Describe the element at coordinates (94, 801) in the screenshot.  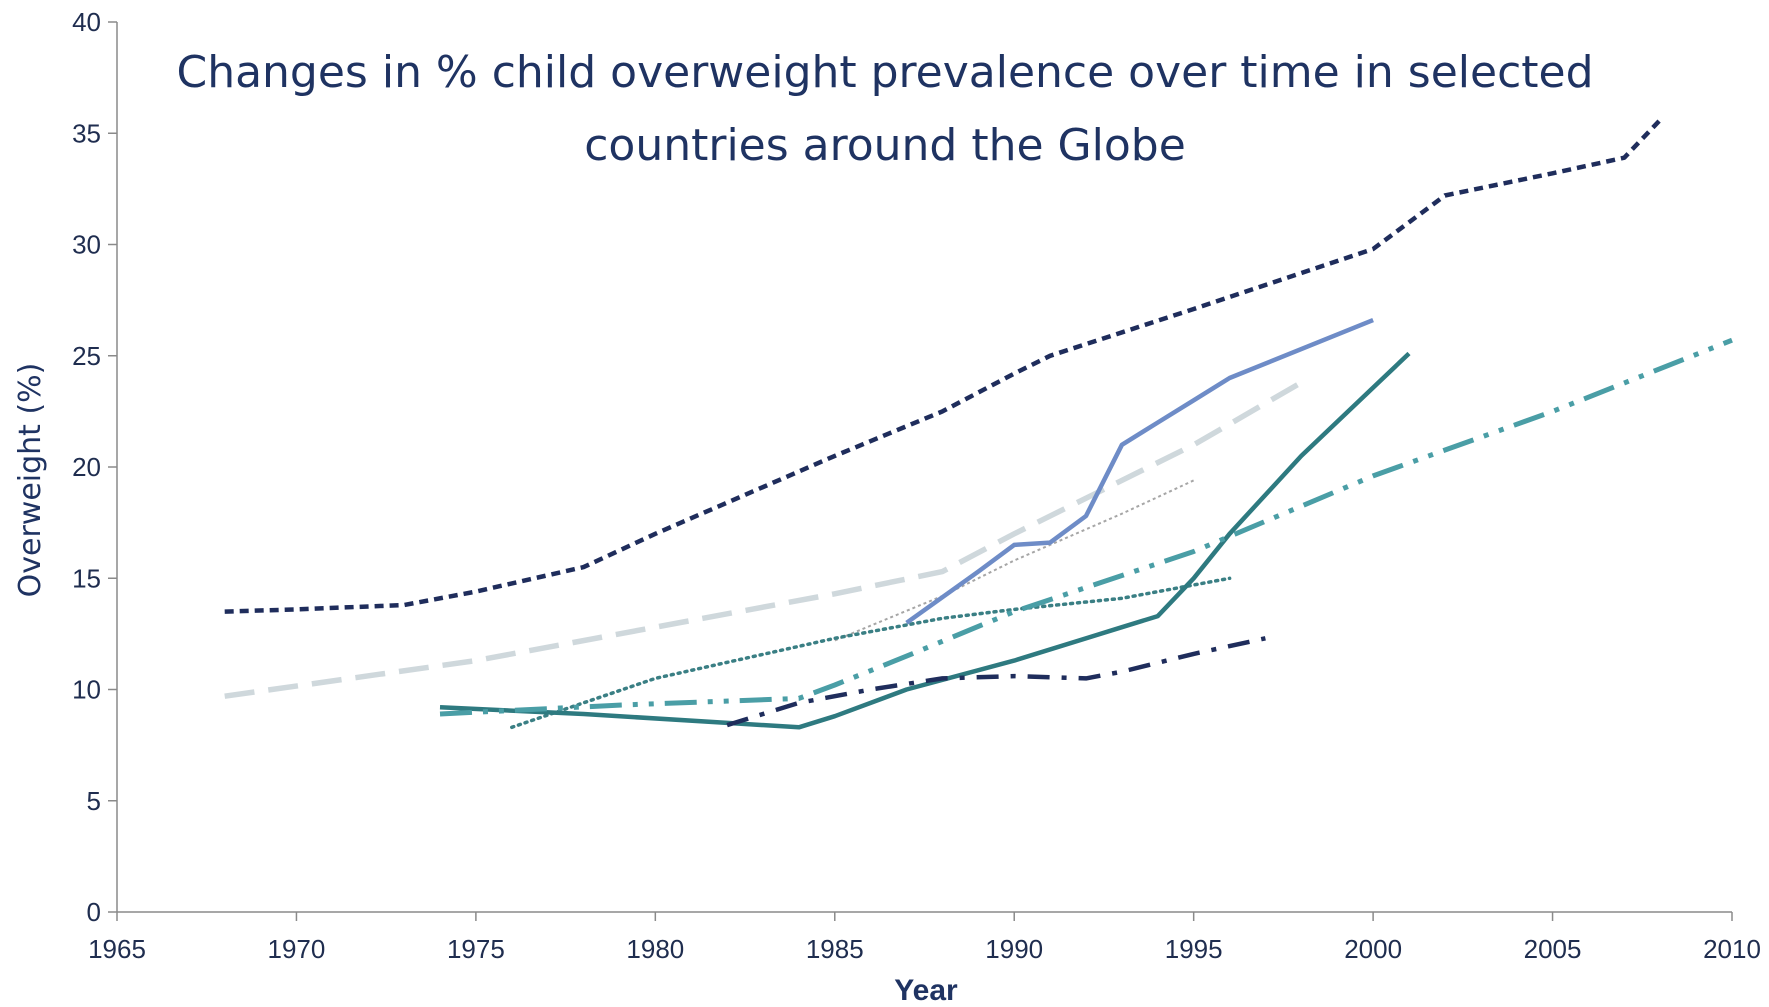
I see `y-tick-label: 5` at that location.